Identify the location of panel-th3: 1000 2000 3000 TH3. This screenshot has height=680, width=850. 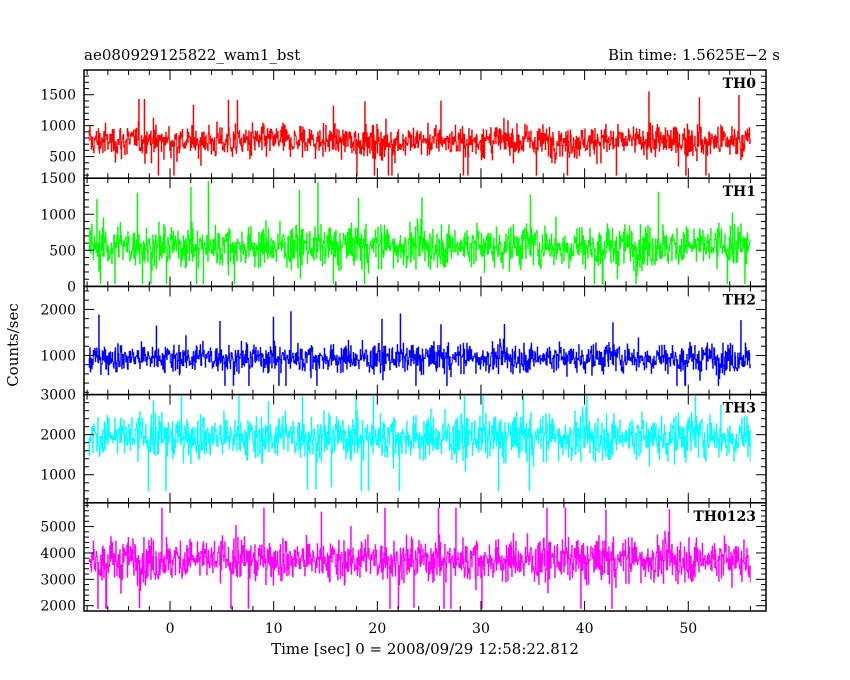
(403, 446).